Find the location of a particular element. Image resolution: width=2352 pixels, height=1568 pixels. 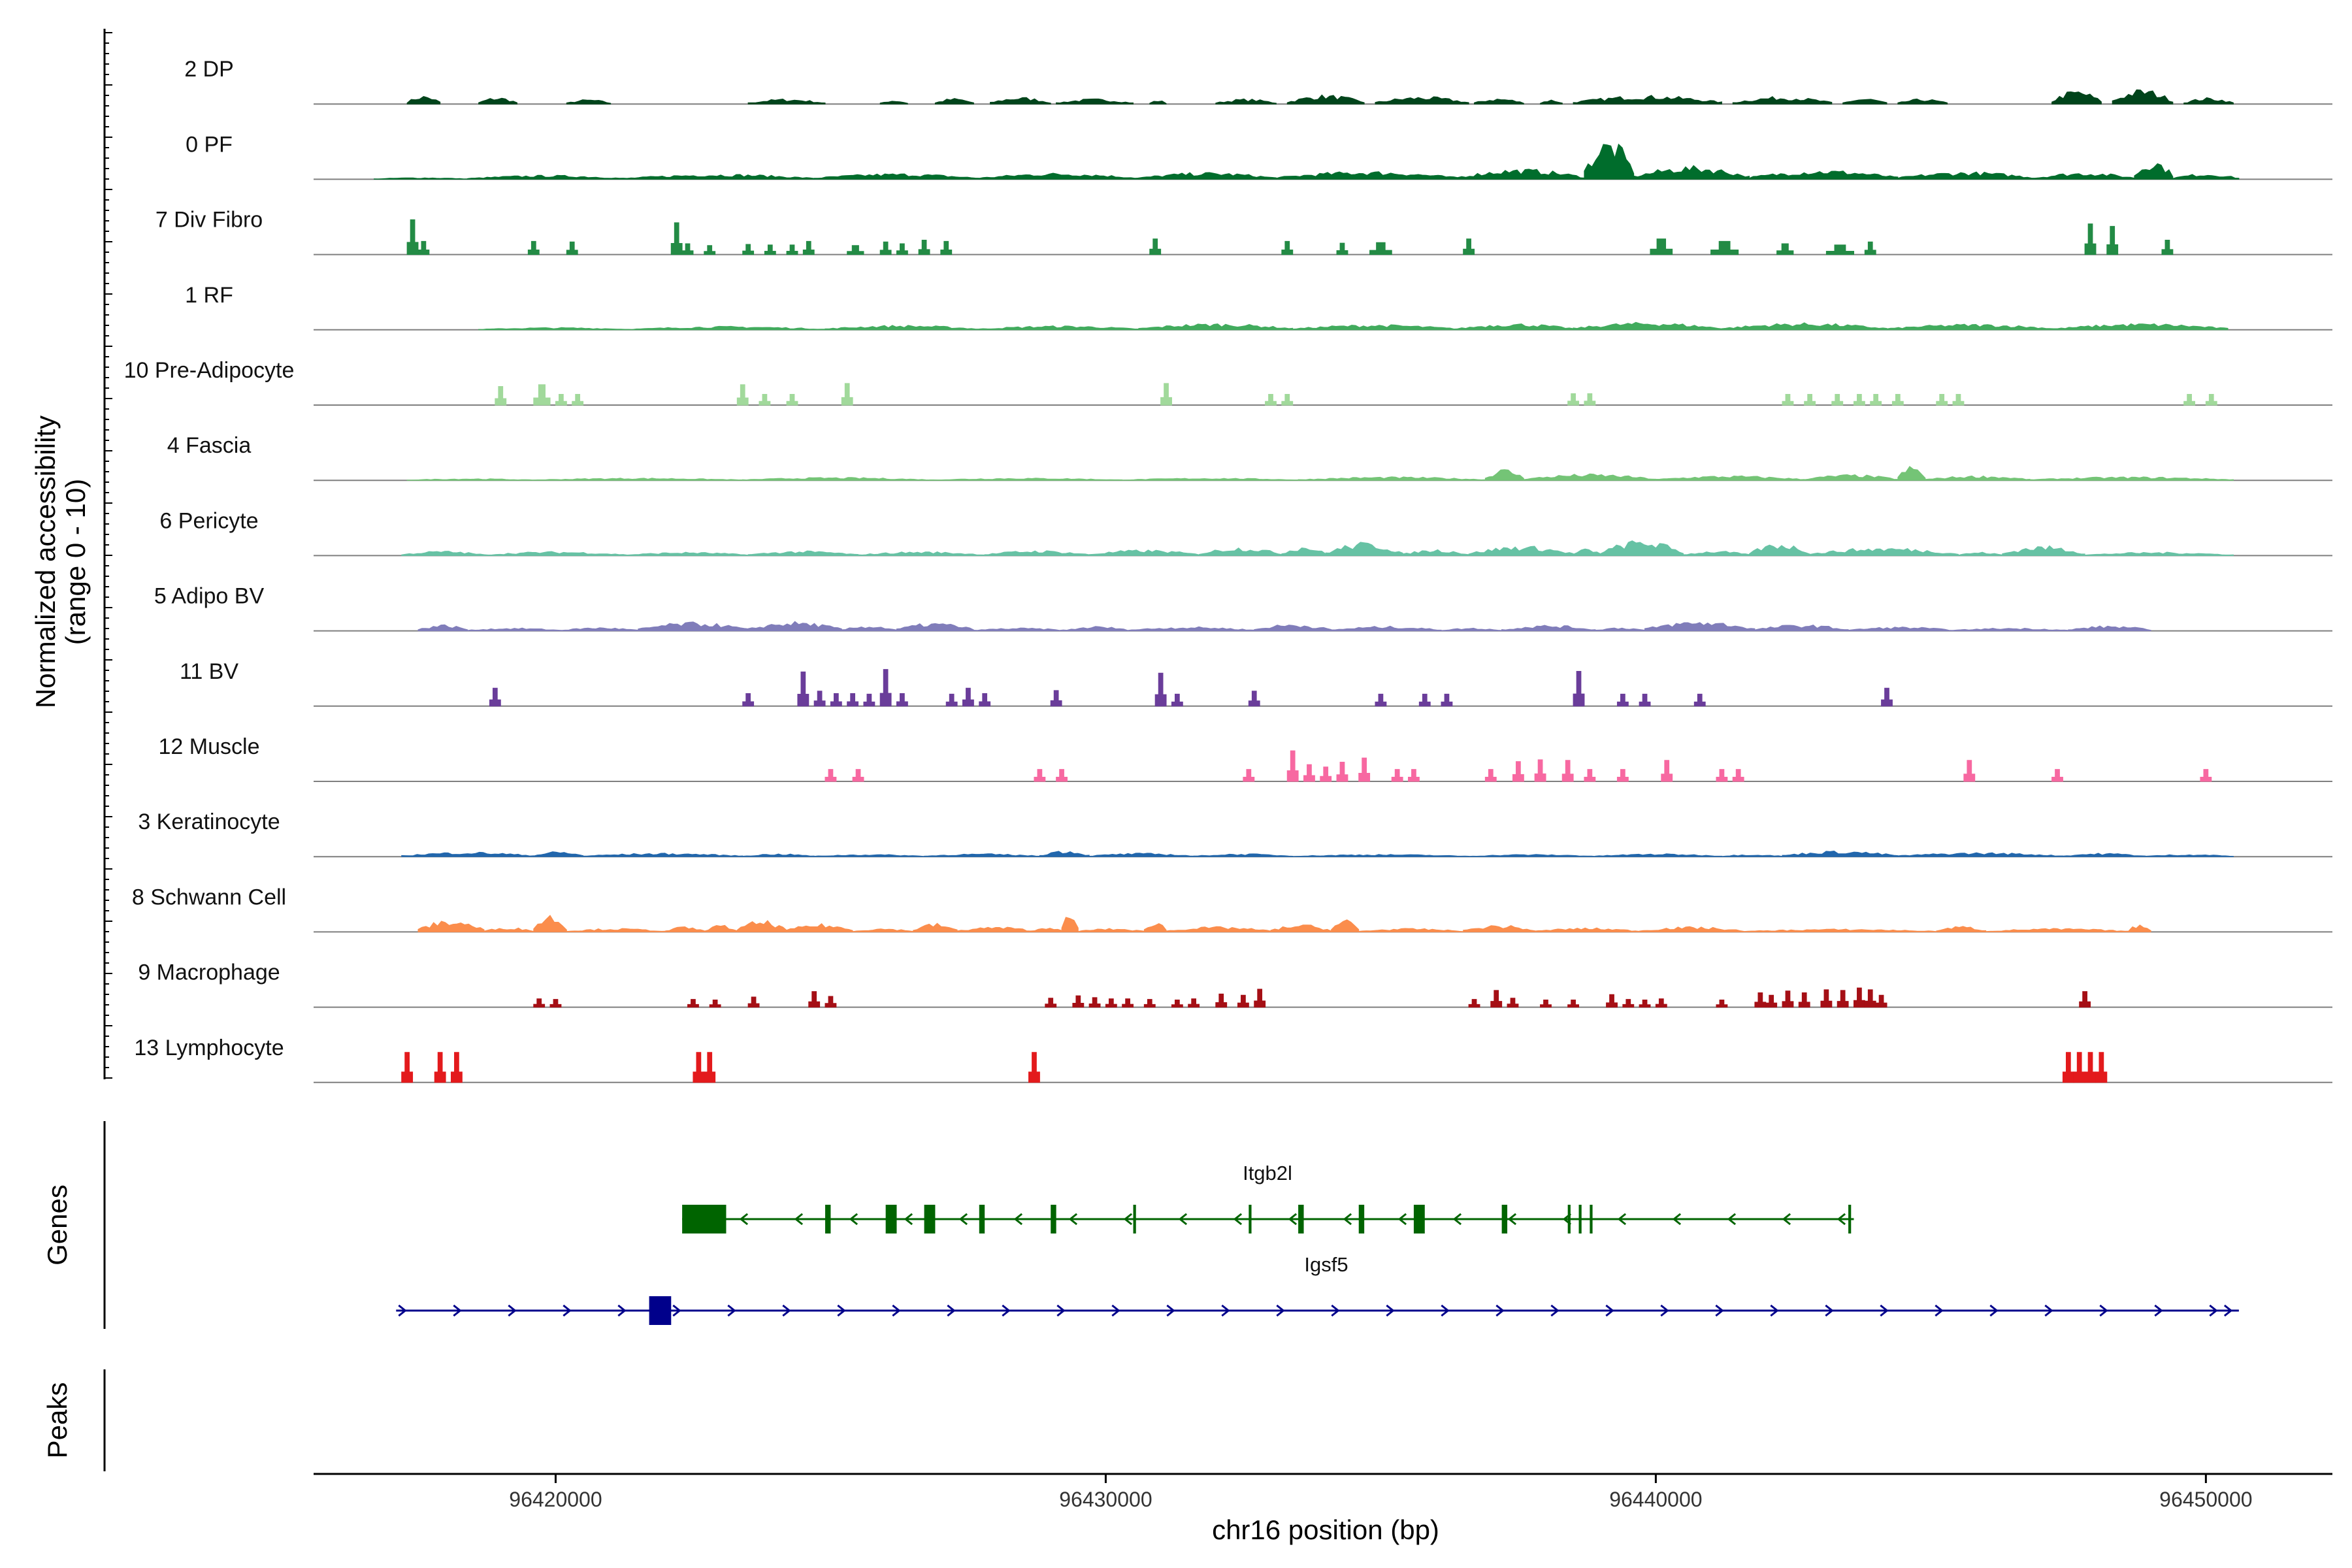

track-label: 1 RF is located at coordinates (209, 295).